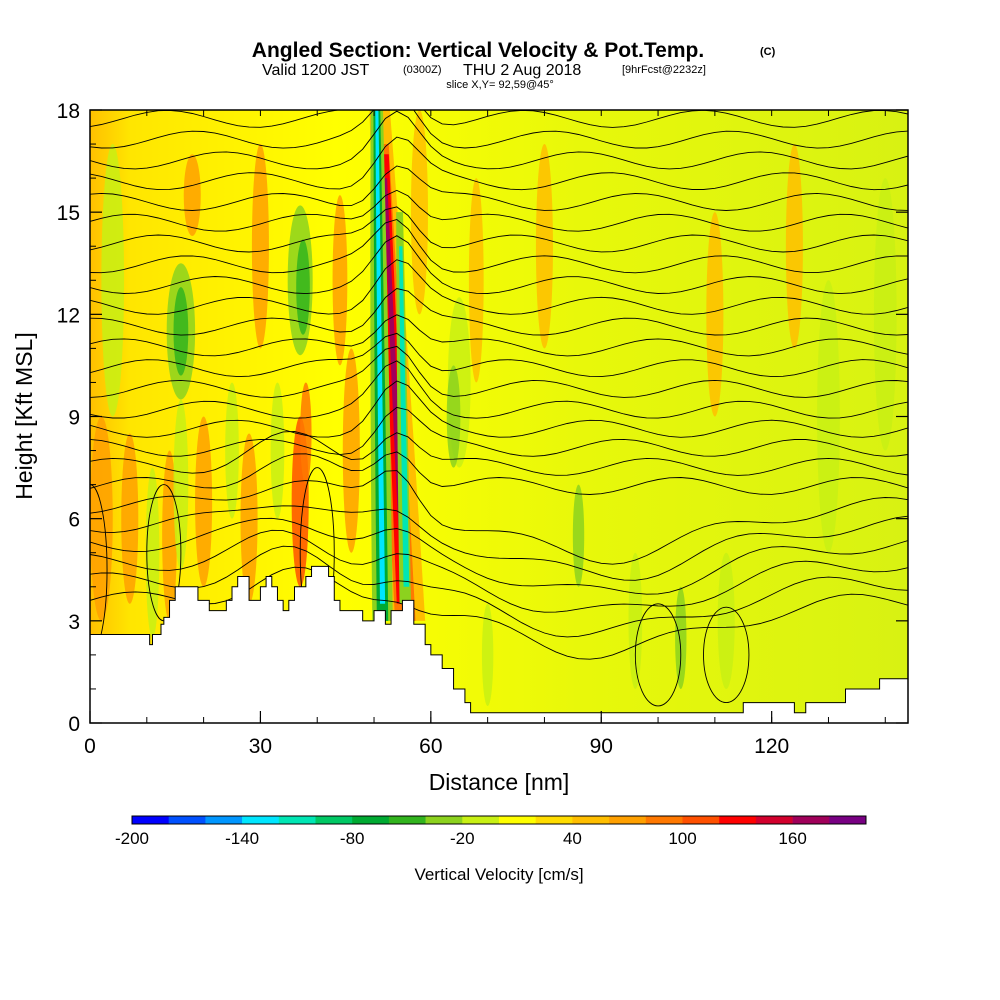 This screenshot has height=1000, width=1000. I want to click on y-tick-label: 18, so click(68, 111).